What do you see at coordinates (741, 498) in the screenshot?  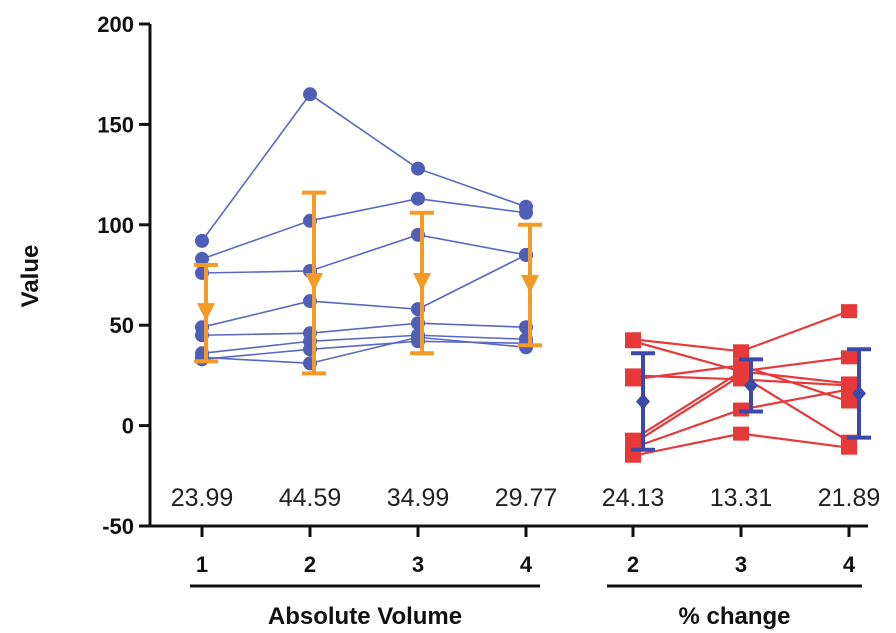 I see `value-label: 13.31` at bounding box center [741, 498].